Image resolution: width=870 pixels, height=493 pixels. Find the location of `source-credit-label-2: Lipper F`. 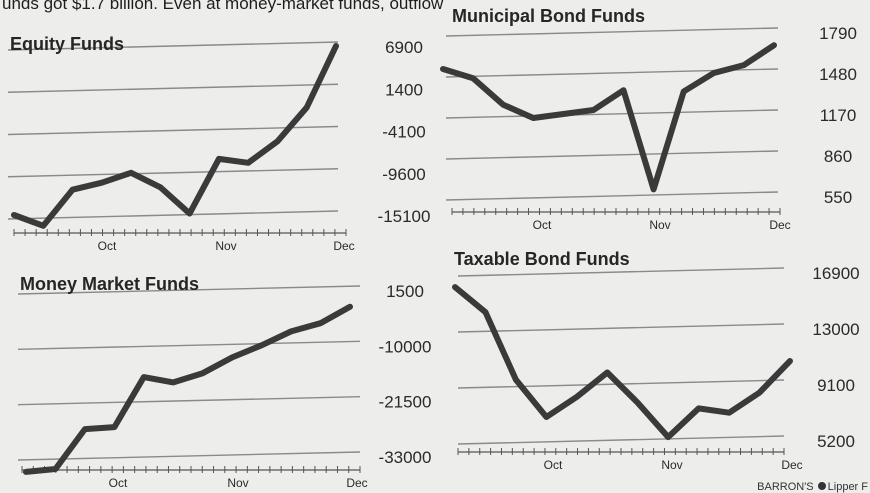

source-credit-label-2: Lipper F is located at coordinates (848, 487).